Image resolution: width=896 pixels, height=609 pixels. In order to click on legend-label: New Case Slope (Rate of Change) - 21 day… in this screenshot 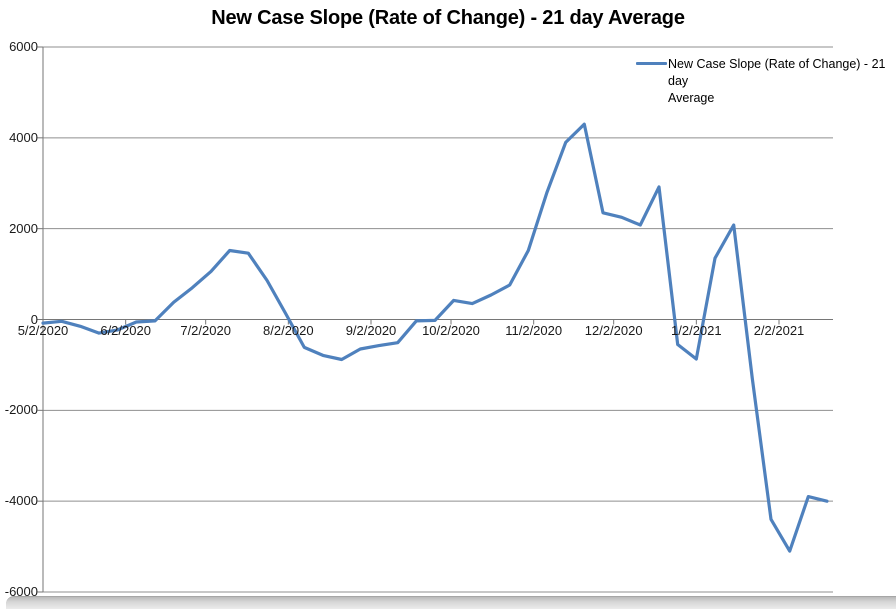, I will do `click(777, 81)`.